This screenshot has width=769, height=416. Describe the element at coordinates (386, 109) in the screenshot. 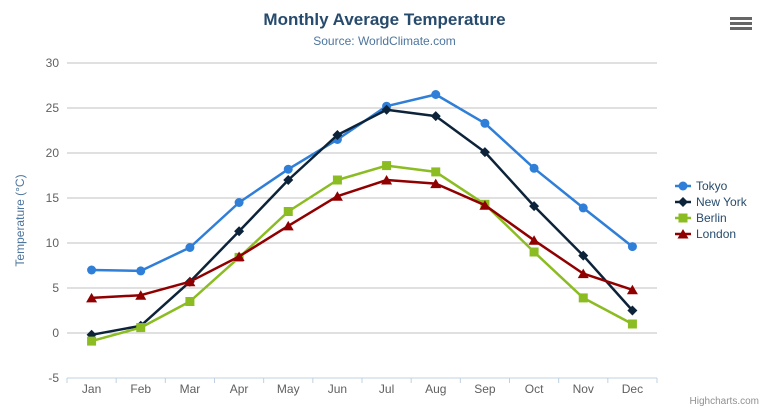

I see `new-york-point-jul` at that location.